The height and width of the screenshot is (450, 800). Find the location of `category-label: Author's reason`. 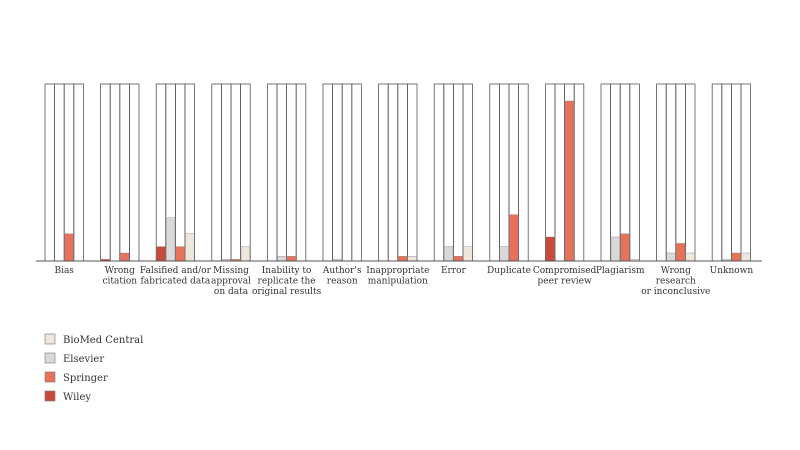

category-label: Author's reason is located at coordinates (342, 276).